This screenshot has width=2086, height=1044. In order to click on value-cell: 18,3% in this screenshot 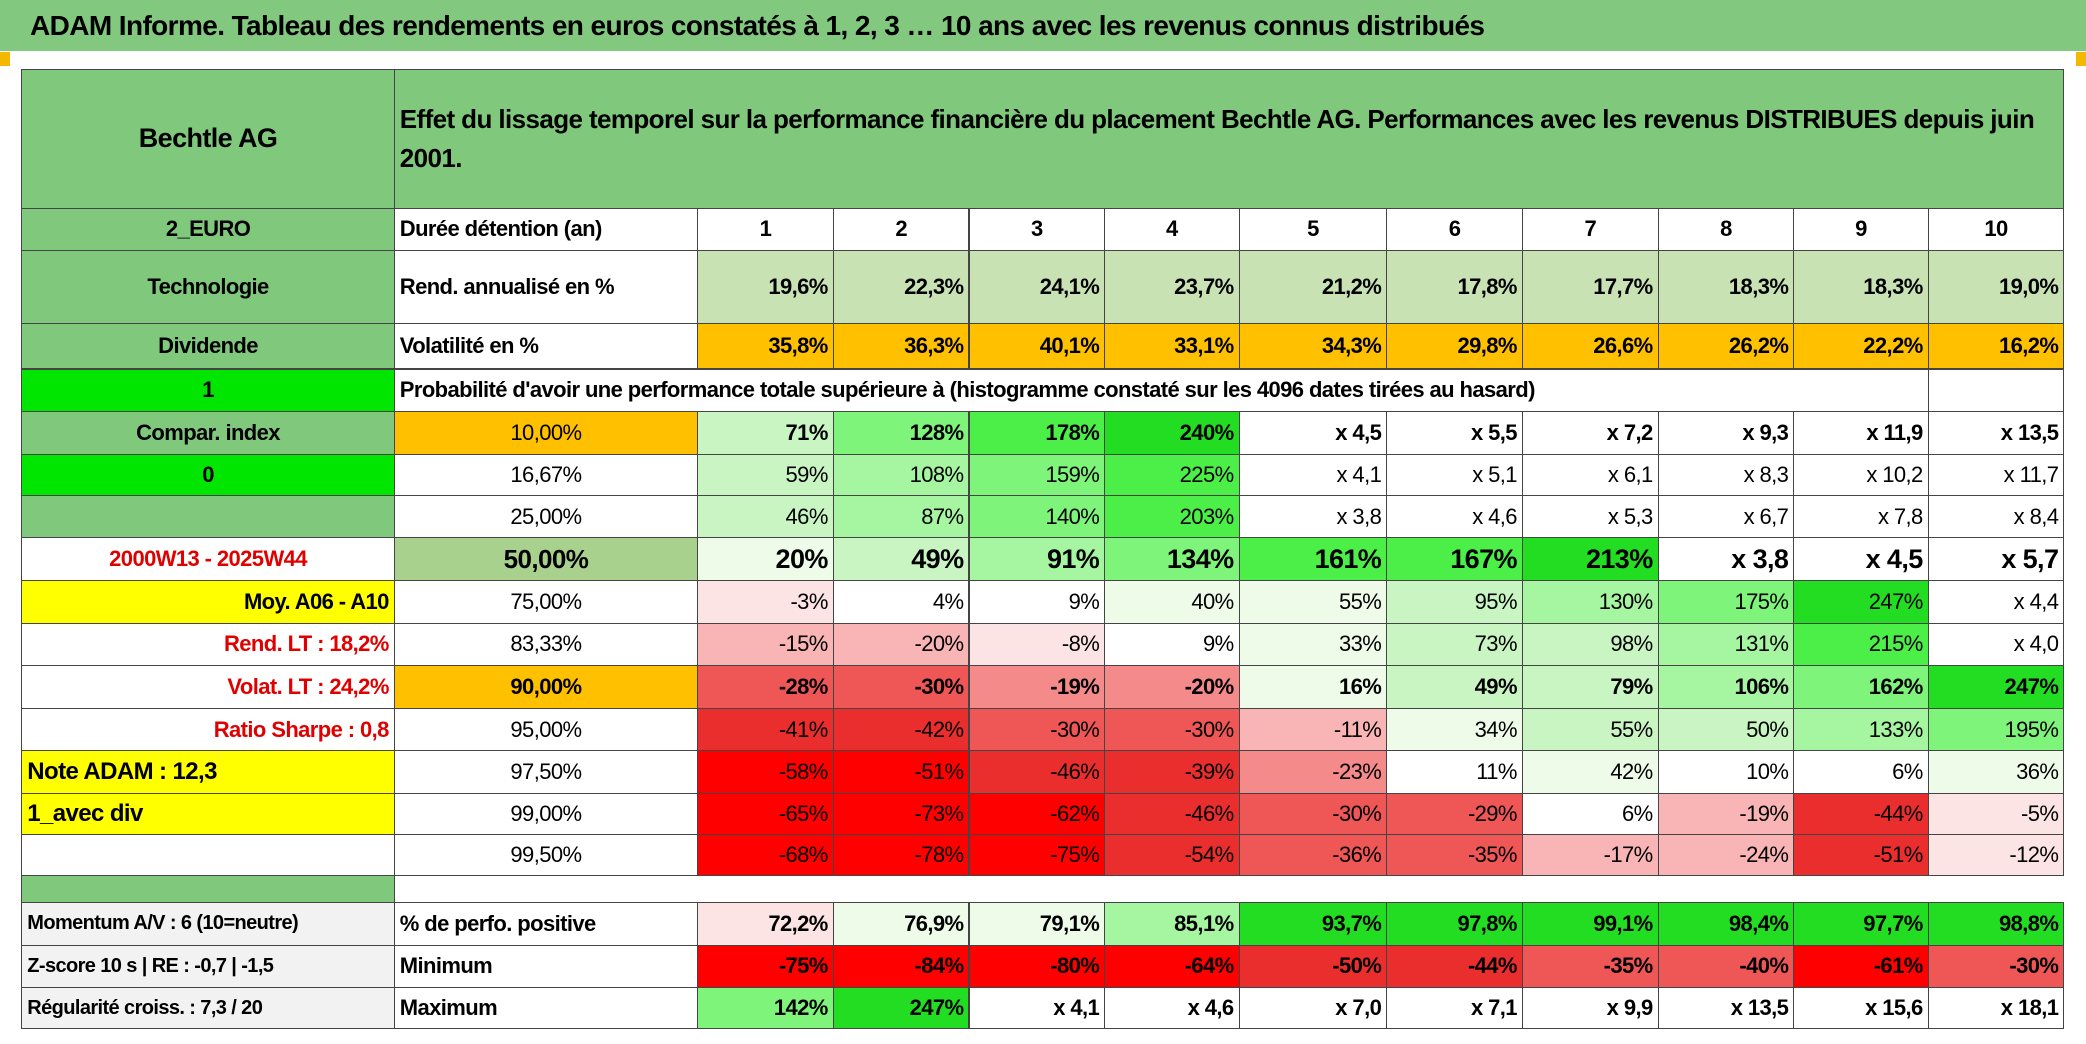, I will do `click(1726, 287)`.